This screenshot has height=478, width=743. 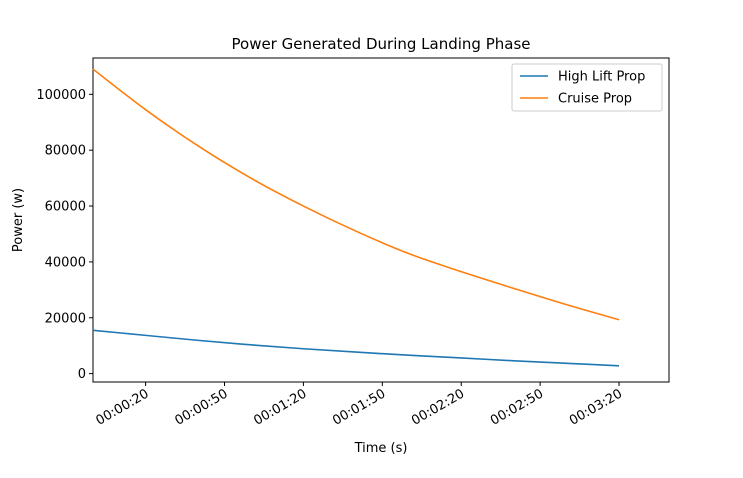 What do you see at coordinates (517, 407) in the screenshot?
I see `x-tick-label: 00:02:50` at bounding box center [517, 407].